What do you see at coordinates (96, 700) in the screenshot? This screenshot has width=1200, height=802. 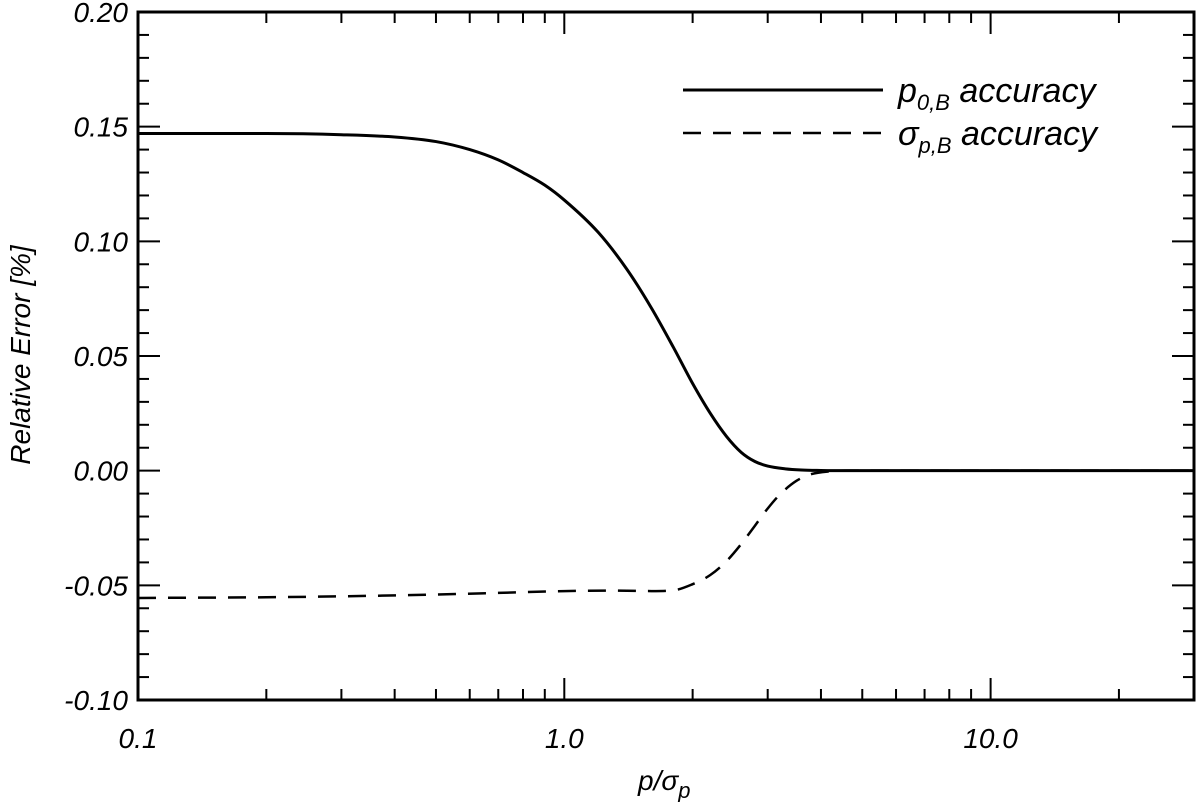 I see `y-tick-label: -0.10` at bounding box center [96, 700].